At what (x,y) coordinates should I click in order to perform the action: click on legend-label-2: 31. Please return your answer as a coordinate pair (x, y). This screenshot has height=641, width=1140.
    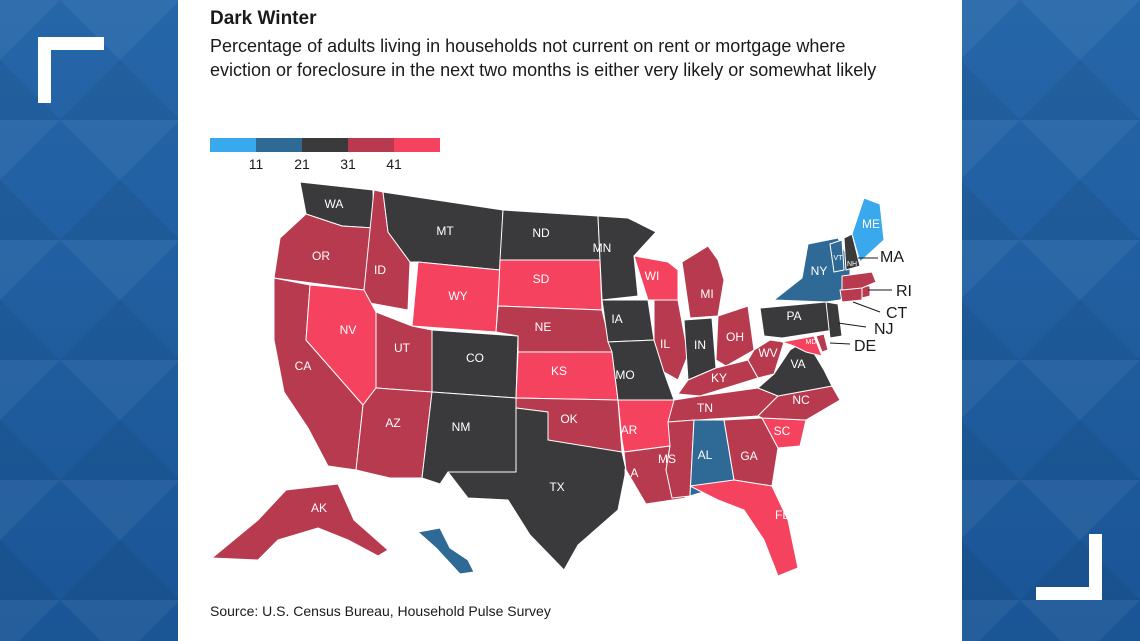
    Looking at the image, I should click on (348, 164).